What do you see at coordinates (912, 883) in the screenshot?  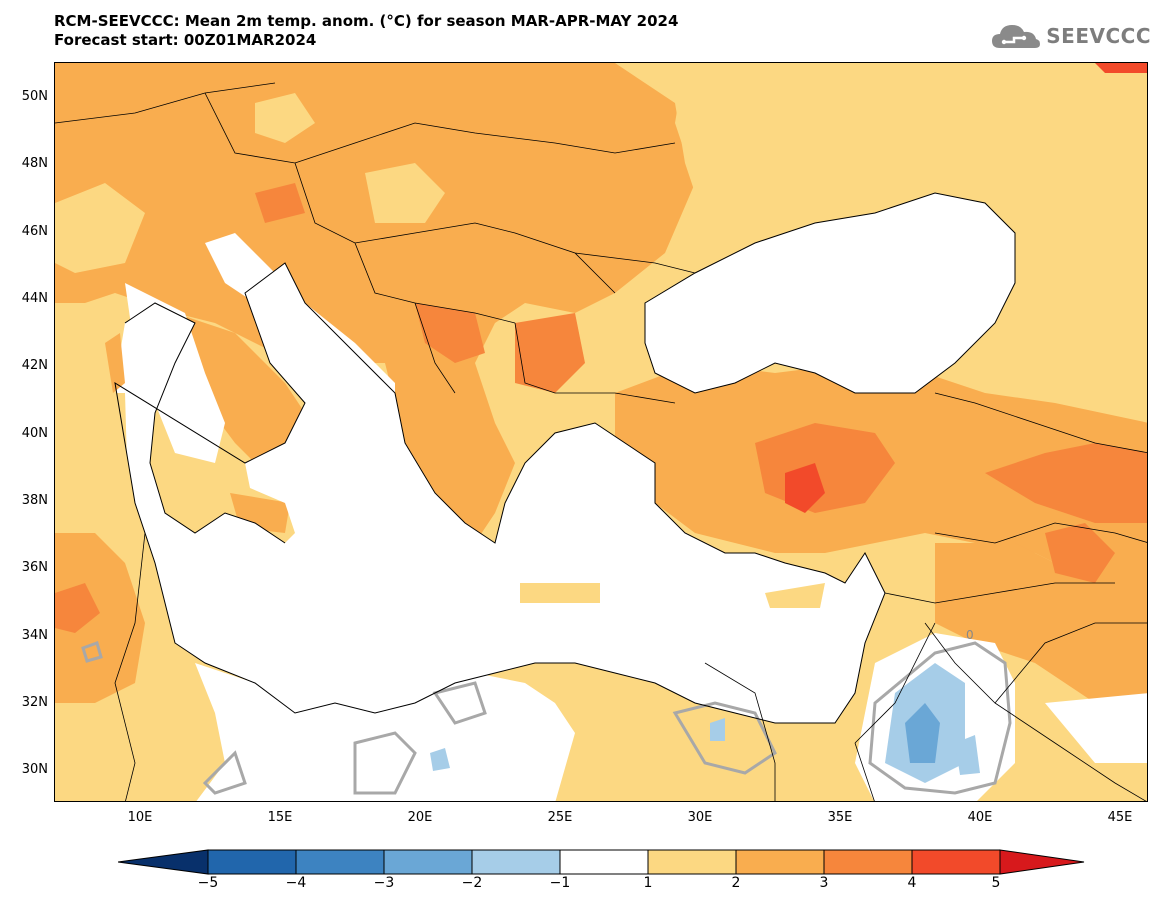 I see `colorbar-label: 4` at bounding box center [912, 883].